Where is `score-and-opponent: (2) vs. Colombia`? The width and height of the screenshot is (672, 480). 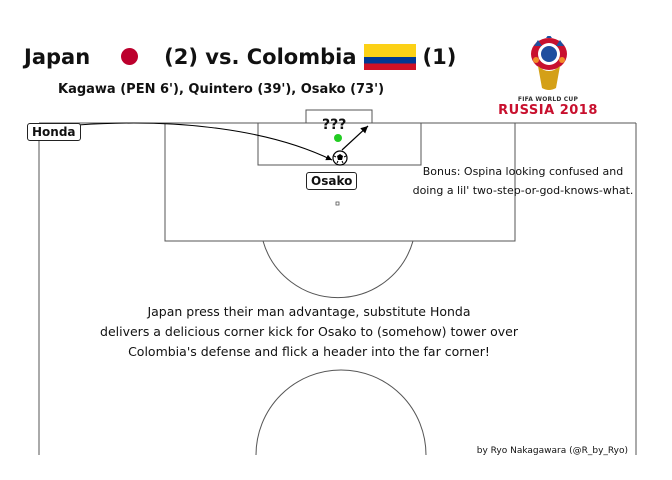
score-and-opponent: (2) vs. Colombia is located at coordinates (260, 57).